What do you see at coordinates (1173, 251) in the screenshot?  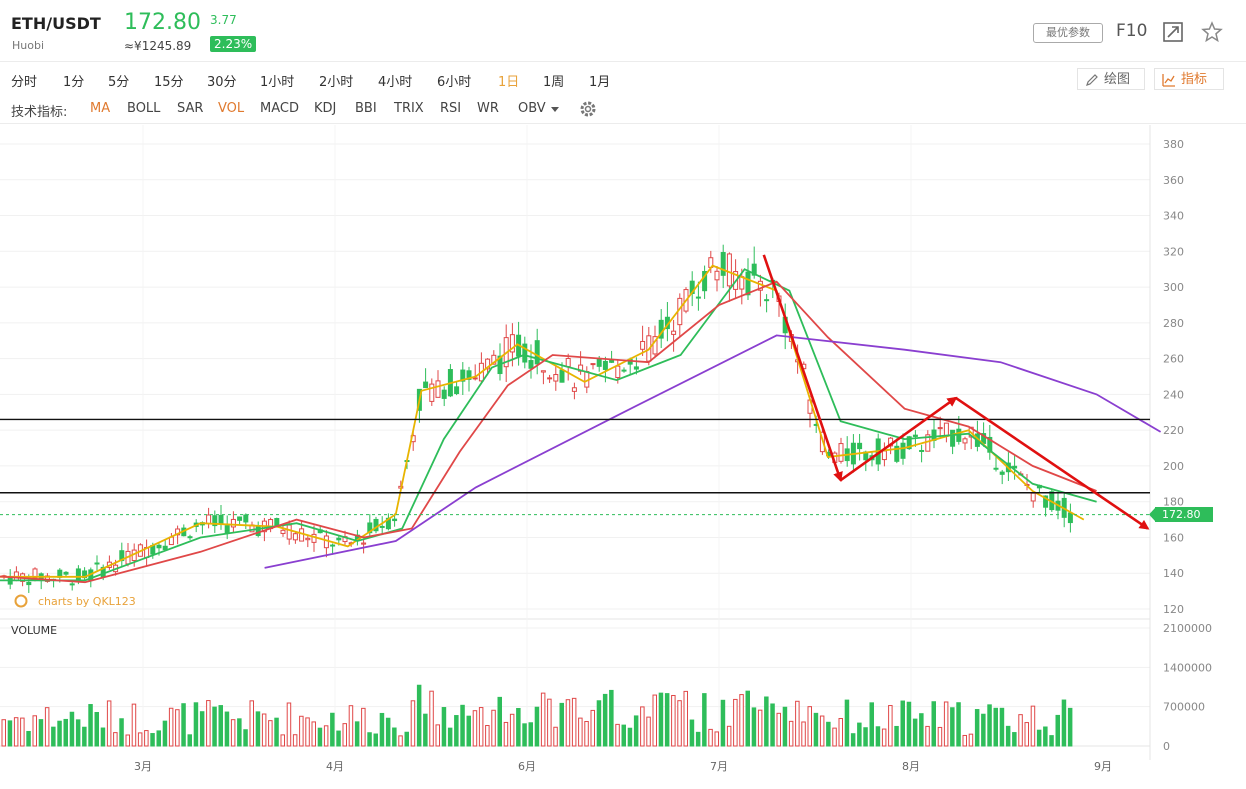 I see `y-tick-label: 320` at bounding box center [1173, 251].